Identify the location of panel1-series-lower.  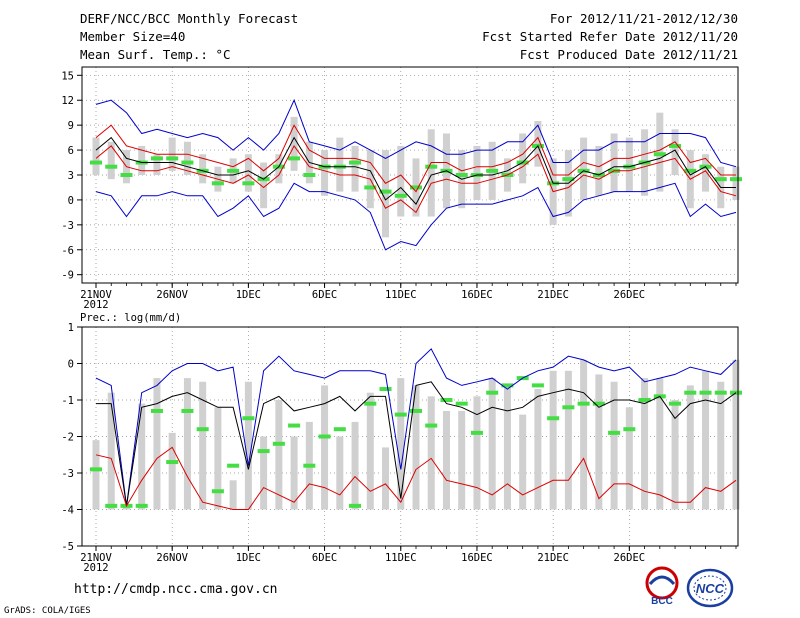
(416, 179).